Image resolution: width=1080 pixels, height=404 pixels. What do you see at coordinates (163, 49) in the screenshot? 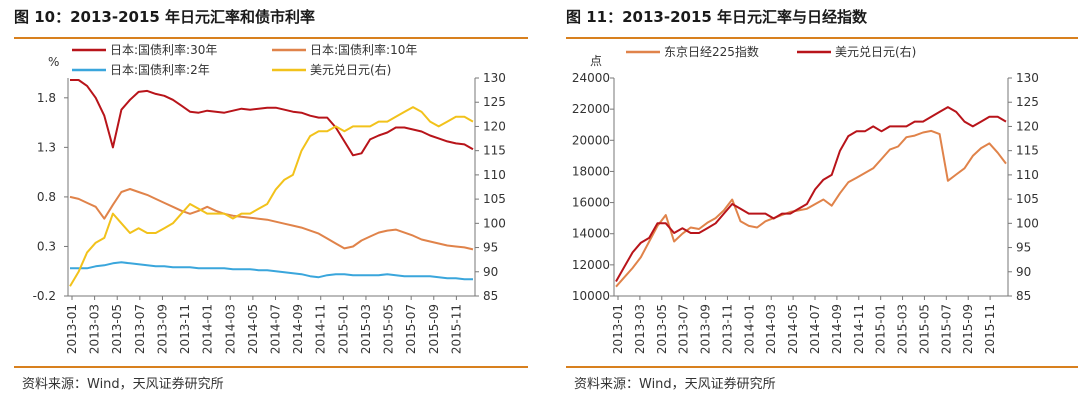
I see `legend-label: 日本:国债利率:30年` at bounding box center [163, 49].